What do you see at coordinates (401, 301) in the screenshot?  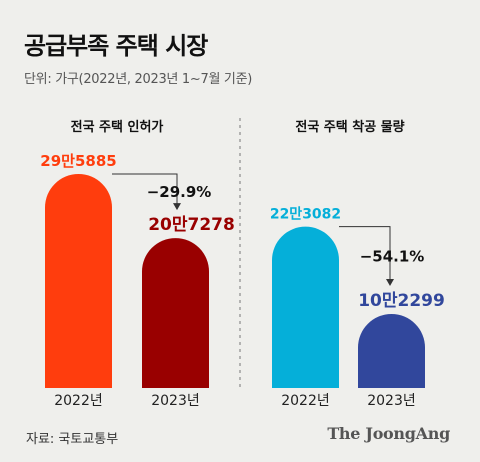 I see `data-label: 10만2299` at bounding box center [401, 301].